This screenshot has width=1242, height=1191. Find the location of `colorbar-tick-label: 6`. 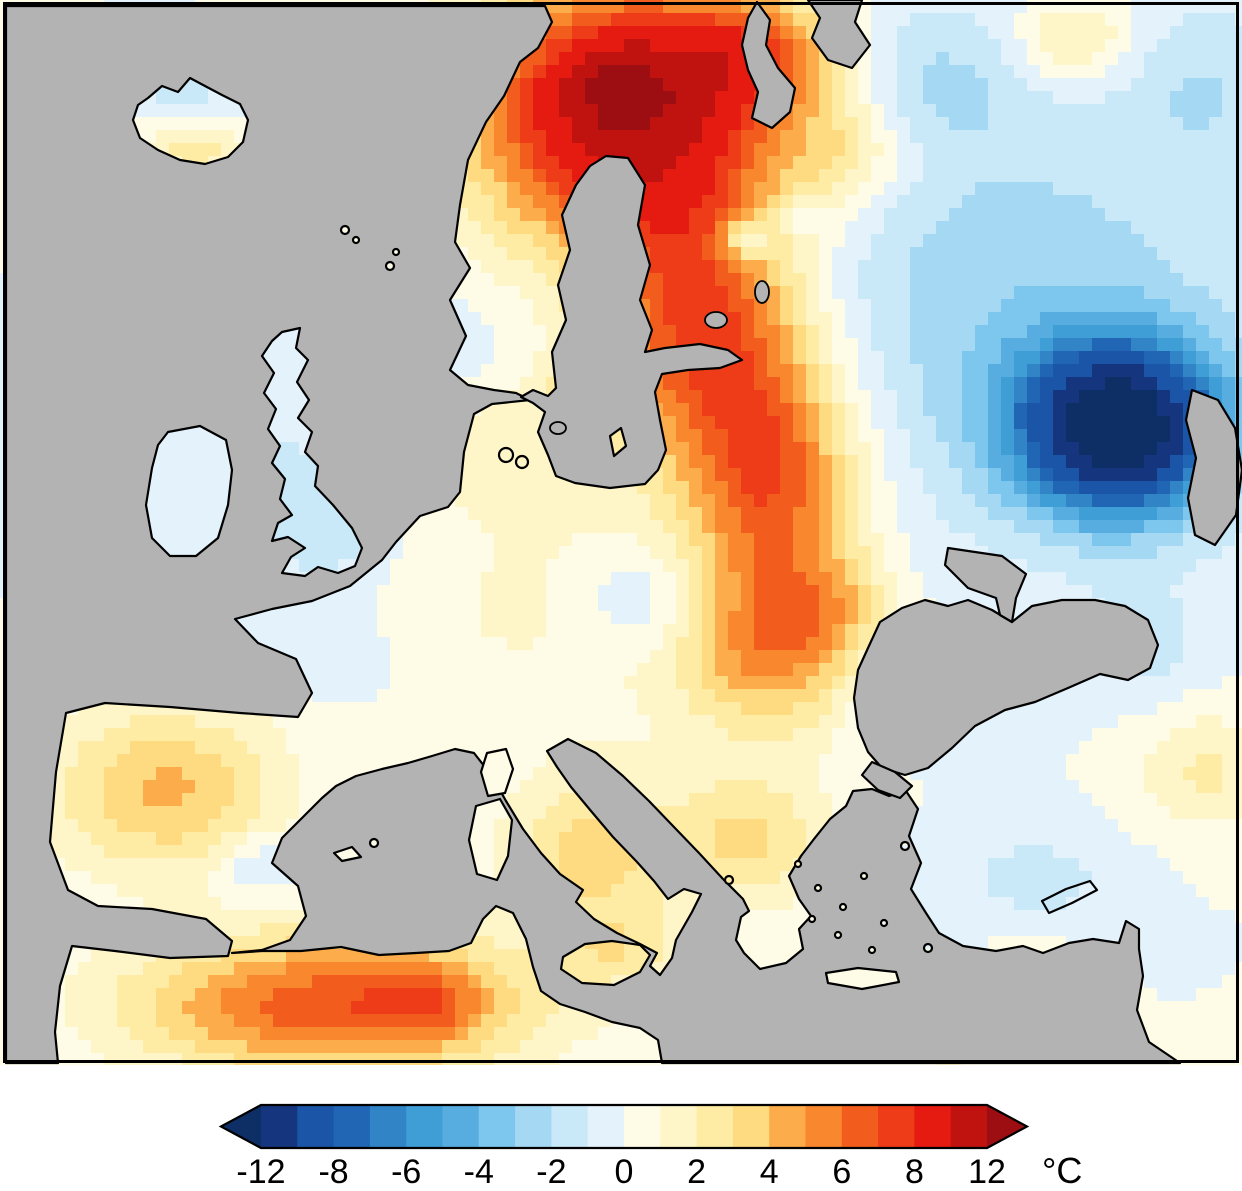

colorbar-tick-label: 6 is located at coordinates (841, 1172).